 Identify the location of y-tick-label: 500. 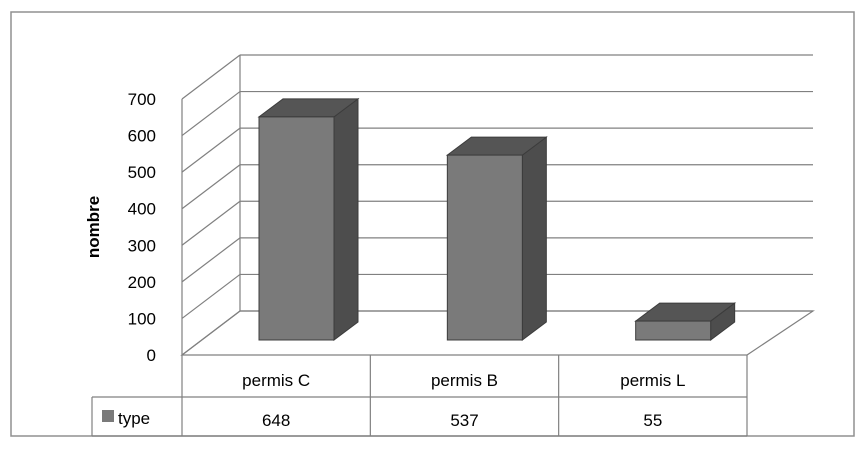
(142, 172).